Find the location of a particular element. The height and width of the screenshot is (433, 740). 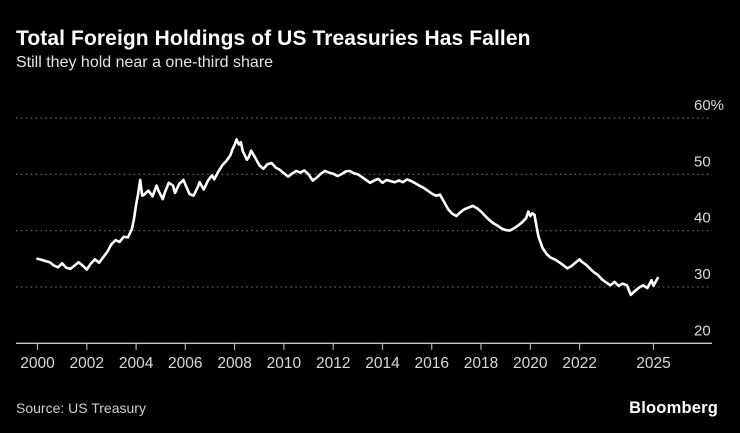

bloomberg-logo: Bloomberg is located at coordinates (673, 408).